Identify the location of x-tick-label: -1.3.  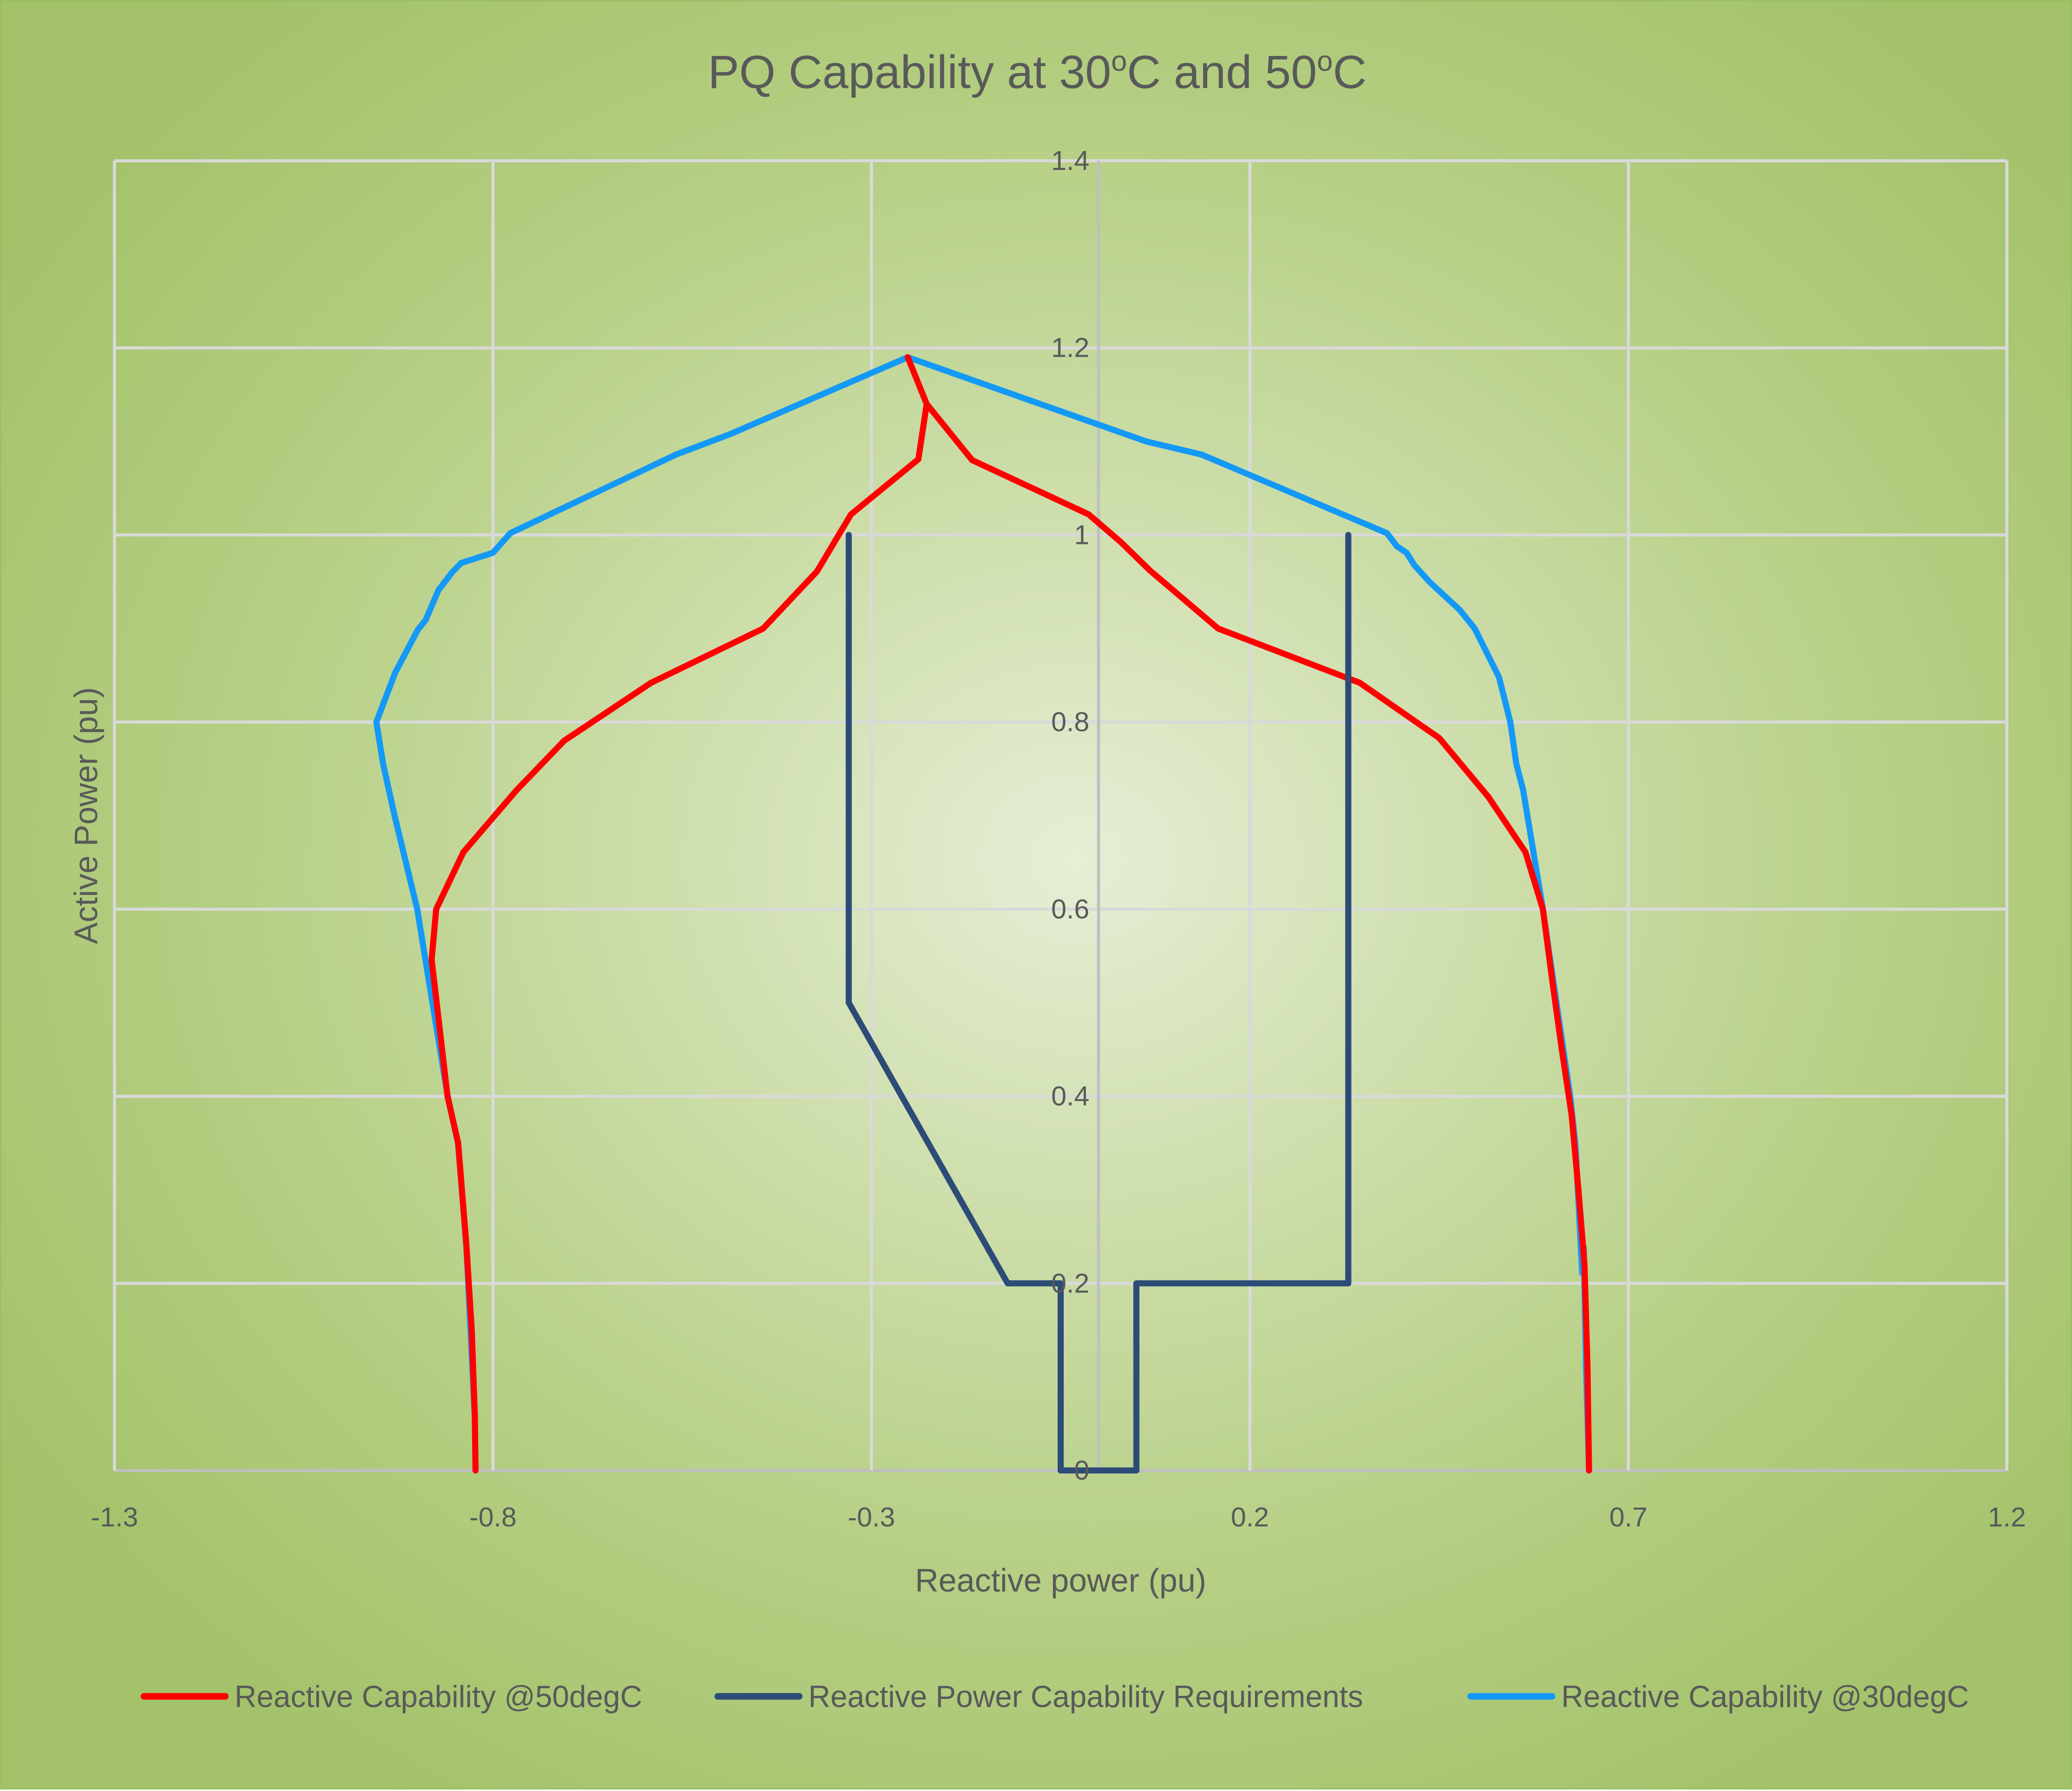
(114, 1517).